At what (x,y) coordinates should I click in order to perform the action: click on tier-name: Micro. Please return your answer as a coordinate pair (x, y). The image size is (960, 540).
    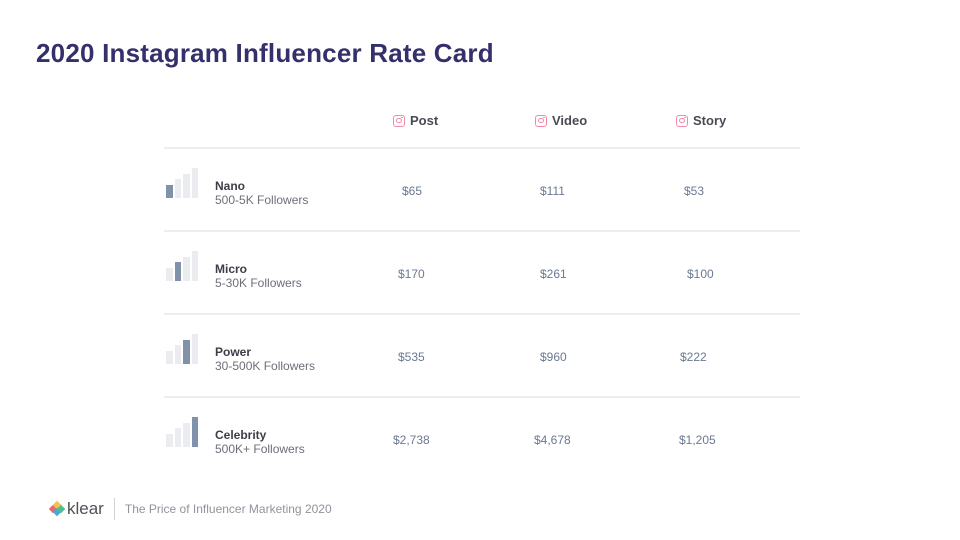
    Looking at the image, I should click on (231, 269).